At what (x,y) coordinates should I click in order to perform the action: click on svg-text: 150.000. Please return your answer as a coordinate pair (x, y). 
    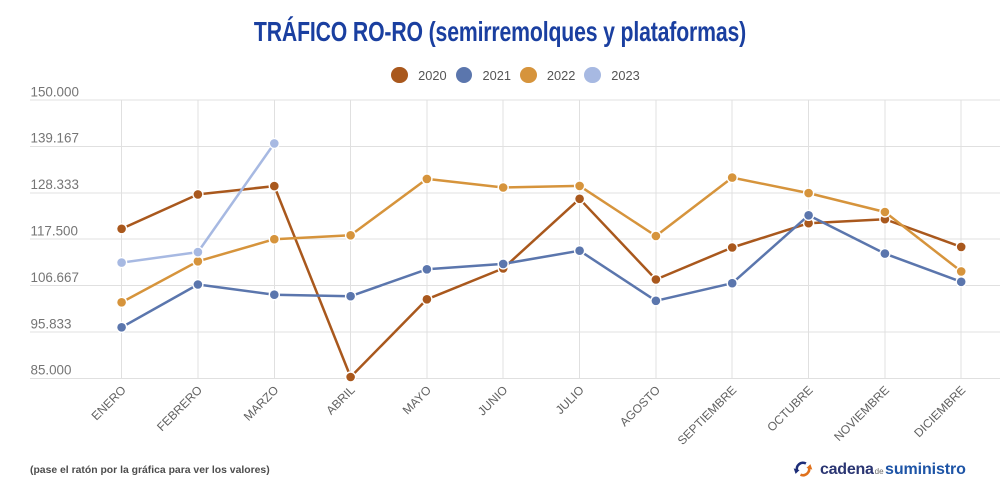
    Looking at the image, I should click on (55, 91).